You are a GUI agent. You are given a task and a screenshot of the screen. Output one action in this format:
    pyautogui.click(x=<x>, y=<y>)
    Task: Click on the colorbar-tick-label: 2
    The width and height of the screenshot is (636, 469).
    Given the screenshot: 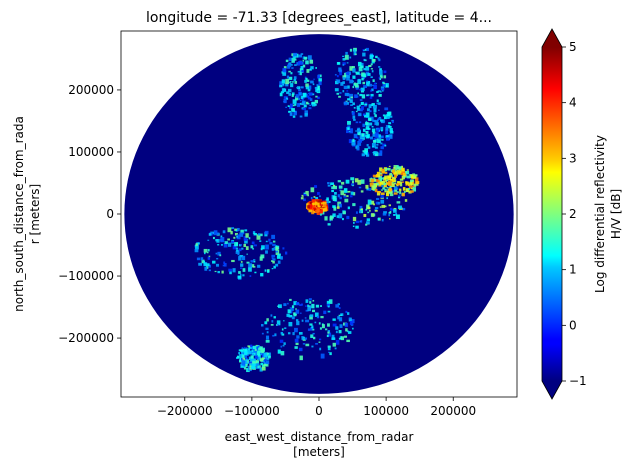 What is the action you would take?
    pyautogui.click(x=573, y=214)
    